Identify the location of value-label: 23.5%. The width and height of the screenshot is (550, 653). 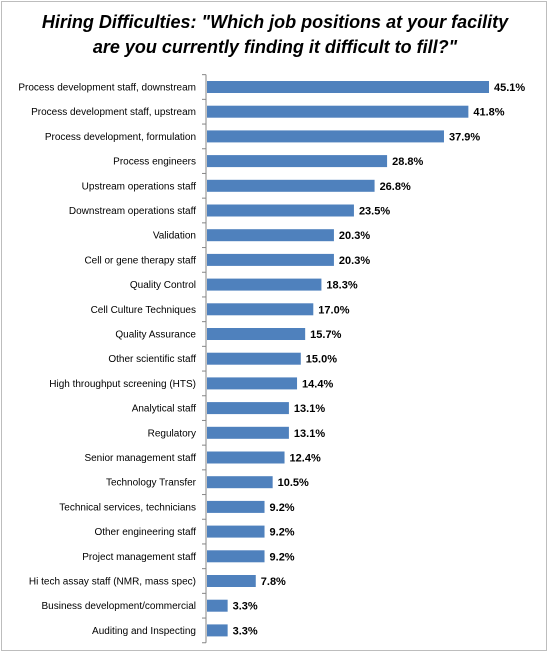
(374, 212).